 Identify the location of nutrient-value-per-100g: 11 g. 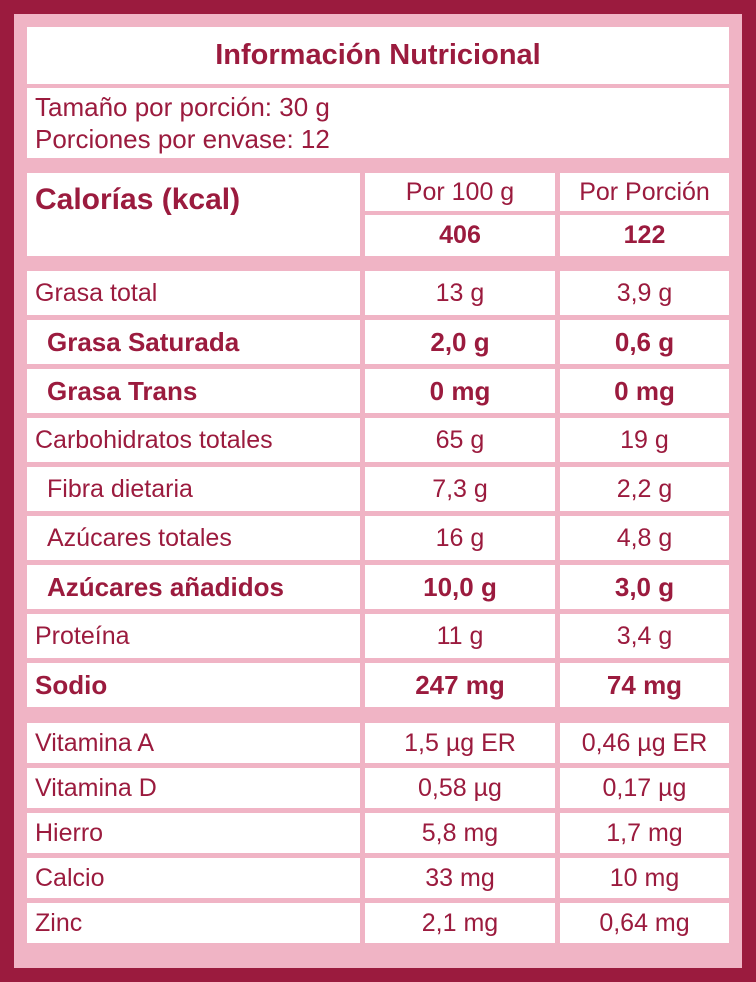
(460, 636).